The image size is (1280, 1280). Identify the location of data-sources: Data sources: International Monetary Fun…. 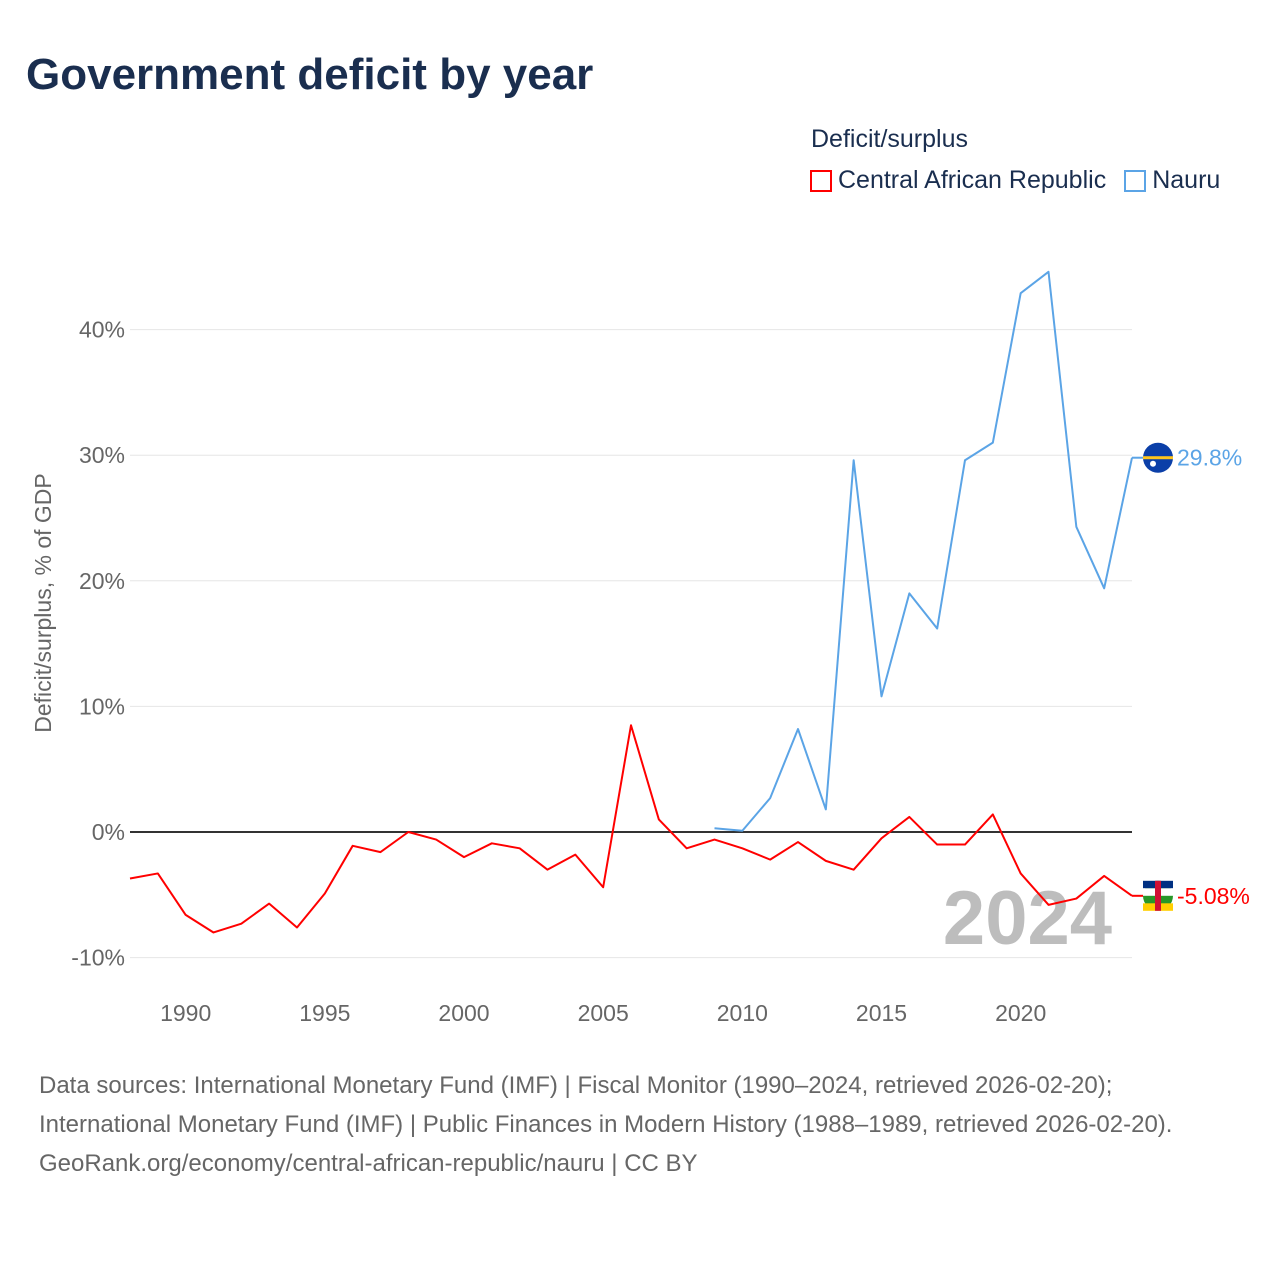
(606, 1105).